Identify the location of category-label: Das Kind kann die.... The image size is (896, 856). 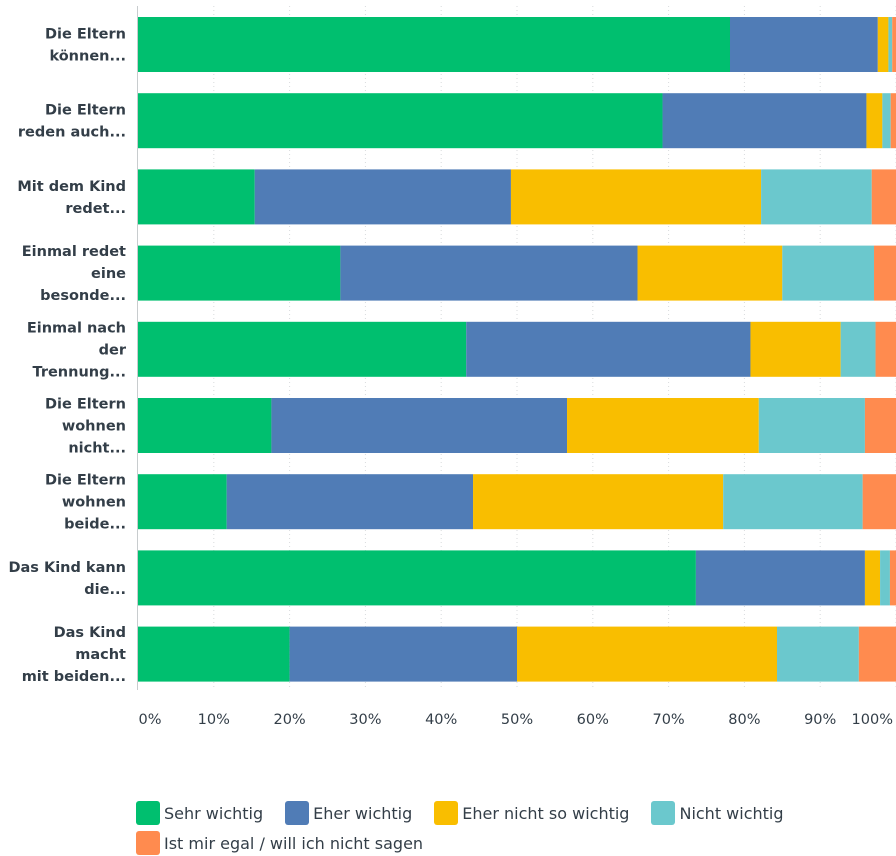
(67, 579).